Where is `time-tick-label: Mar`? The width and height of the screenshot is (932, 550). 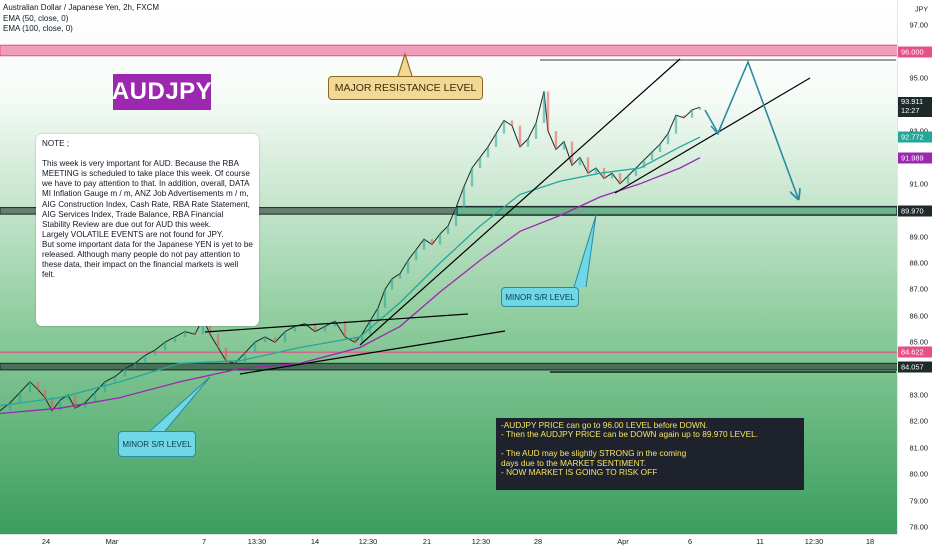
time-tick-label: Mar is located at coordinates (112, 541).